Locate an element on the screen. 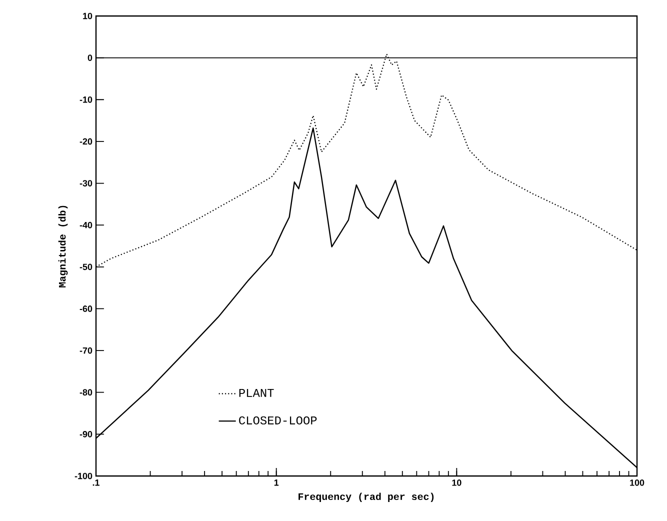  y-tick-label: -30 is located at coordinates (86, 183).